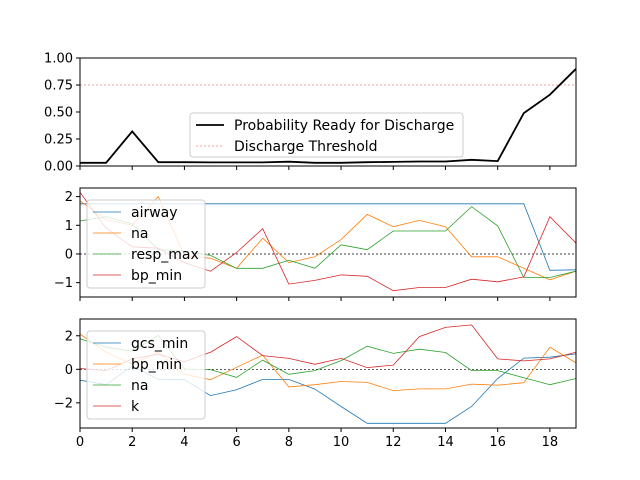  I want to click on y-tick-label: 1.00, so click(58, 59).